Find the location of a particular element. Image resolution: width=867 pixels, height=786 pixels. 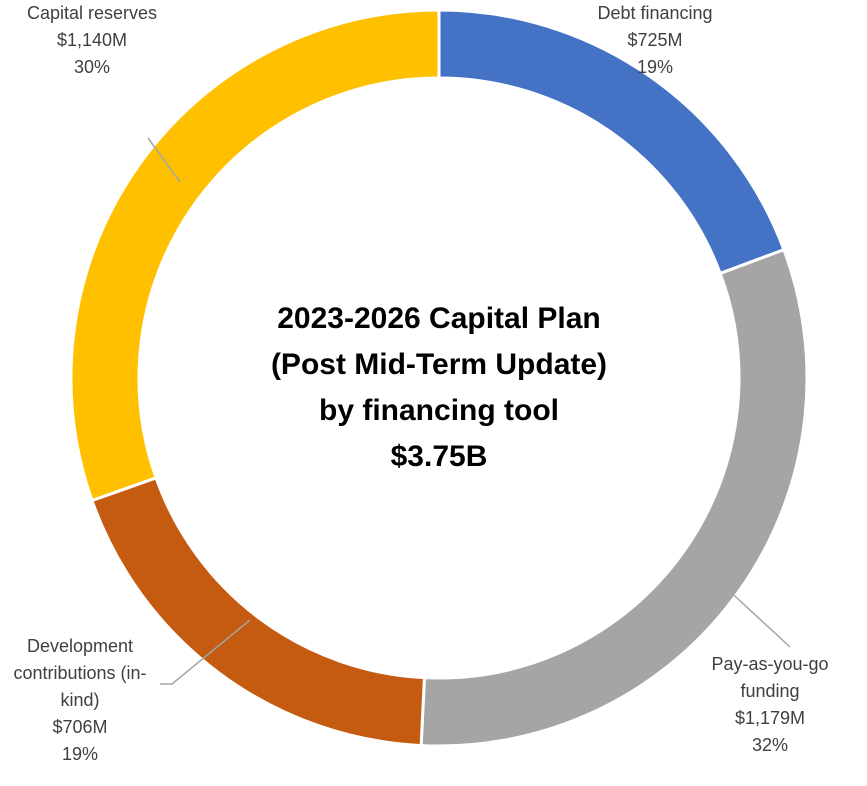

data-label: Capital reserves $1,140M 30% is located at coordinates (96, 40).